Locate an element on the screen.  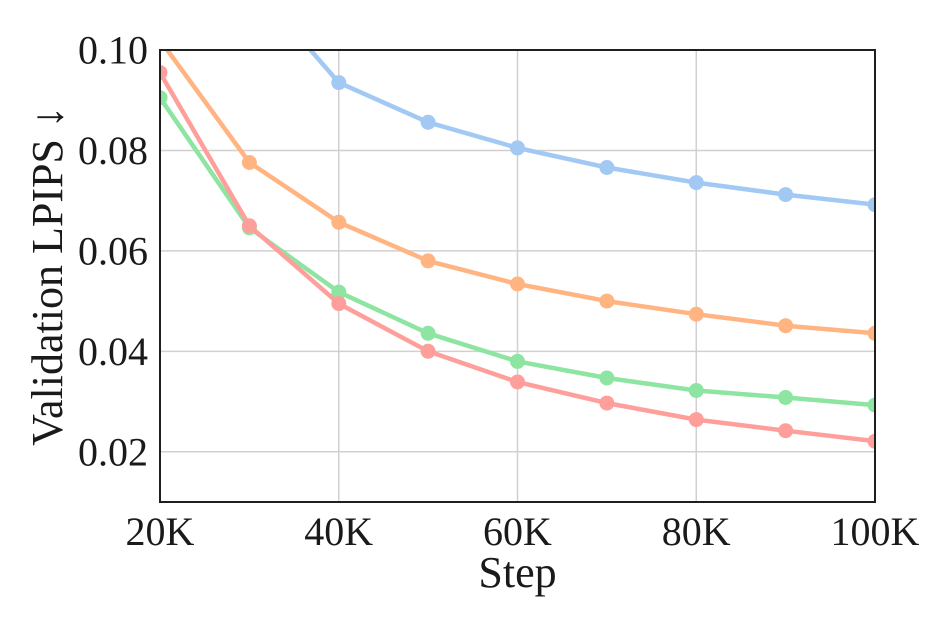
x-tick-label: 100K is located at coordinates (875, 531).